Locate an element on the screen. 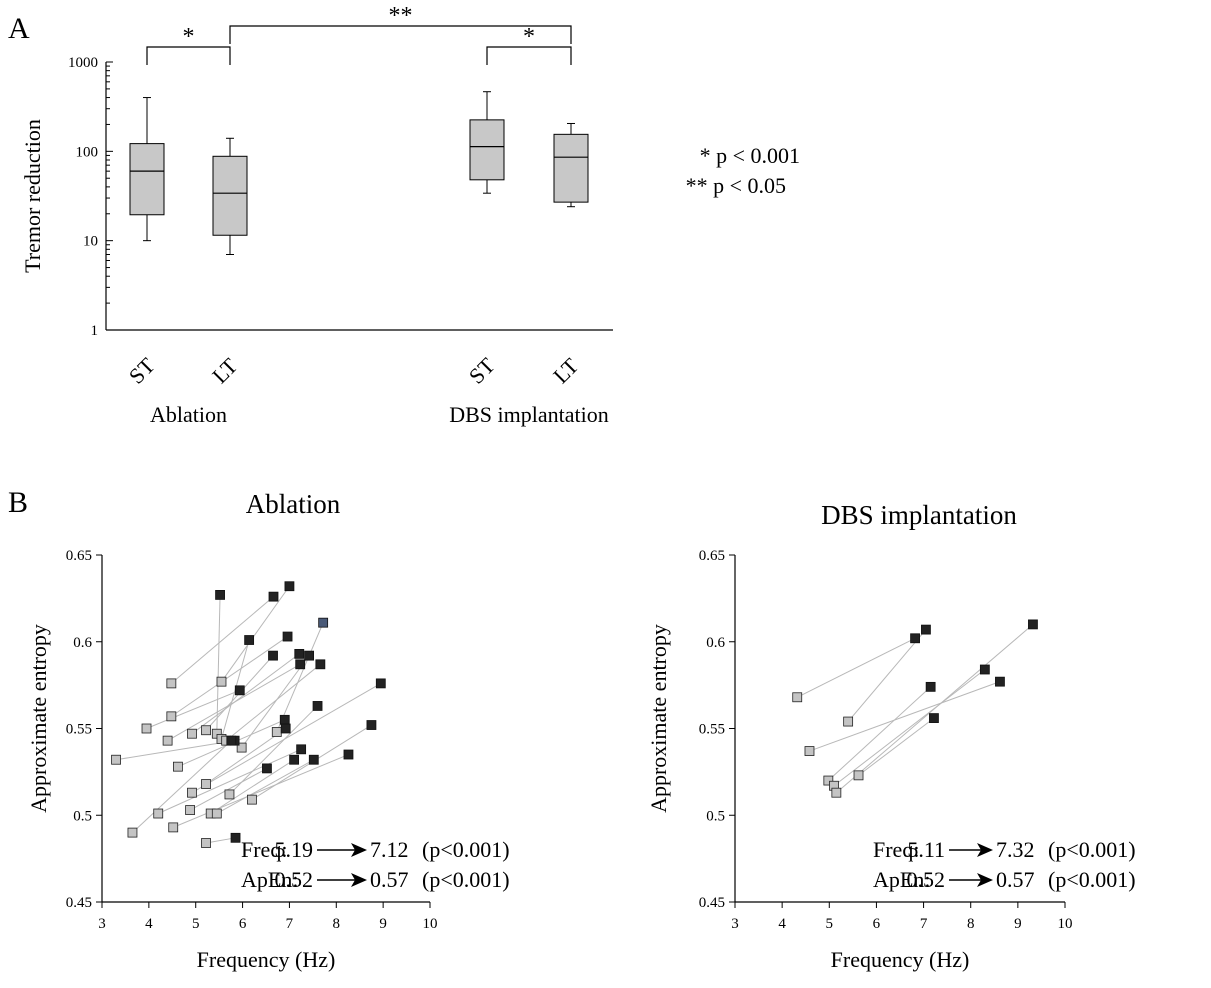 Image resolution: width=1211 pixels, height=988 pixels. y-tick-label: 0.65 is located at coordinates (79, 556).